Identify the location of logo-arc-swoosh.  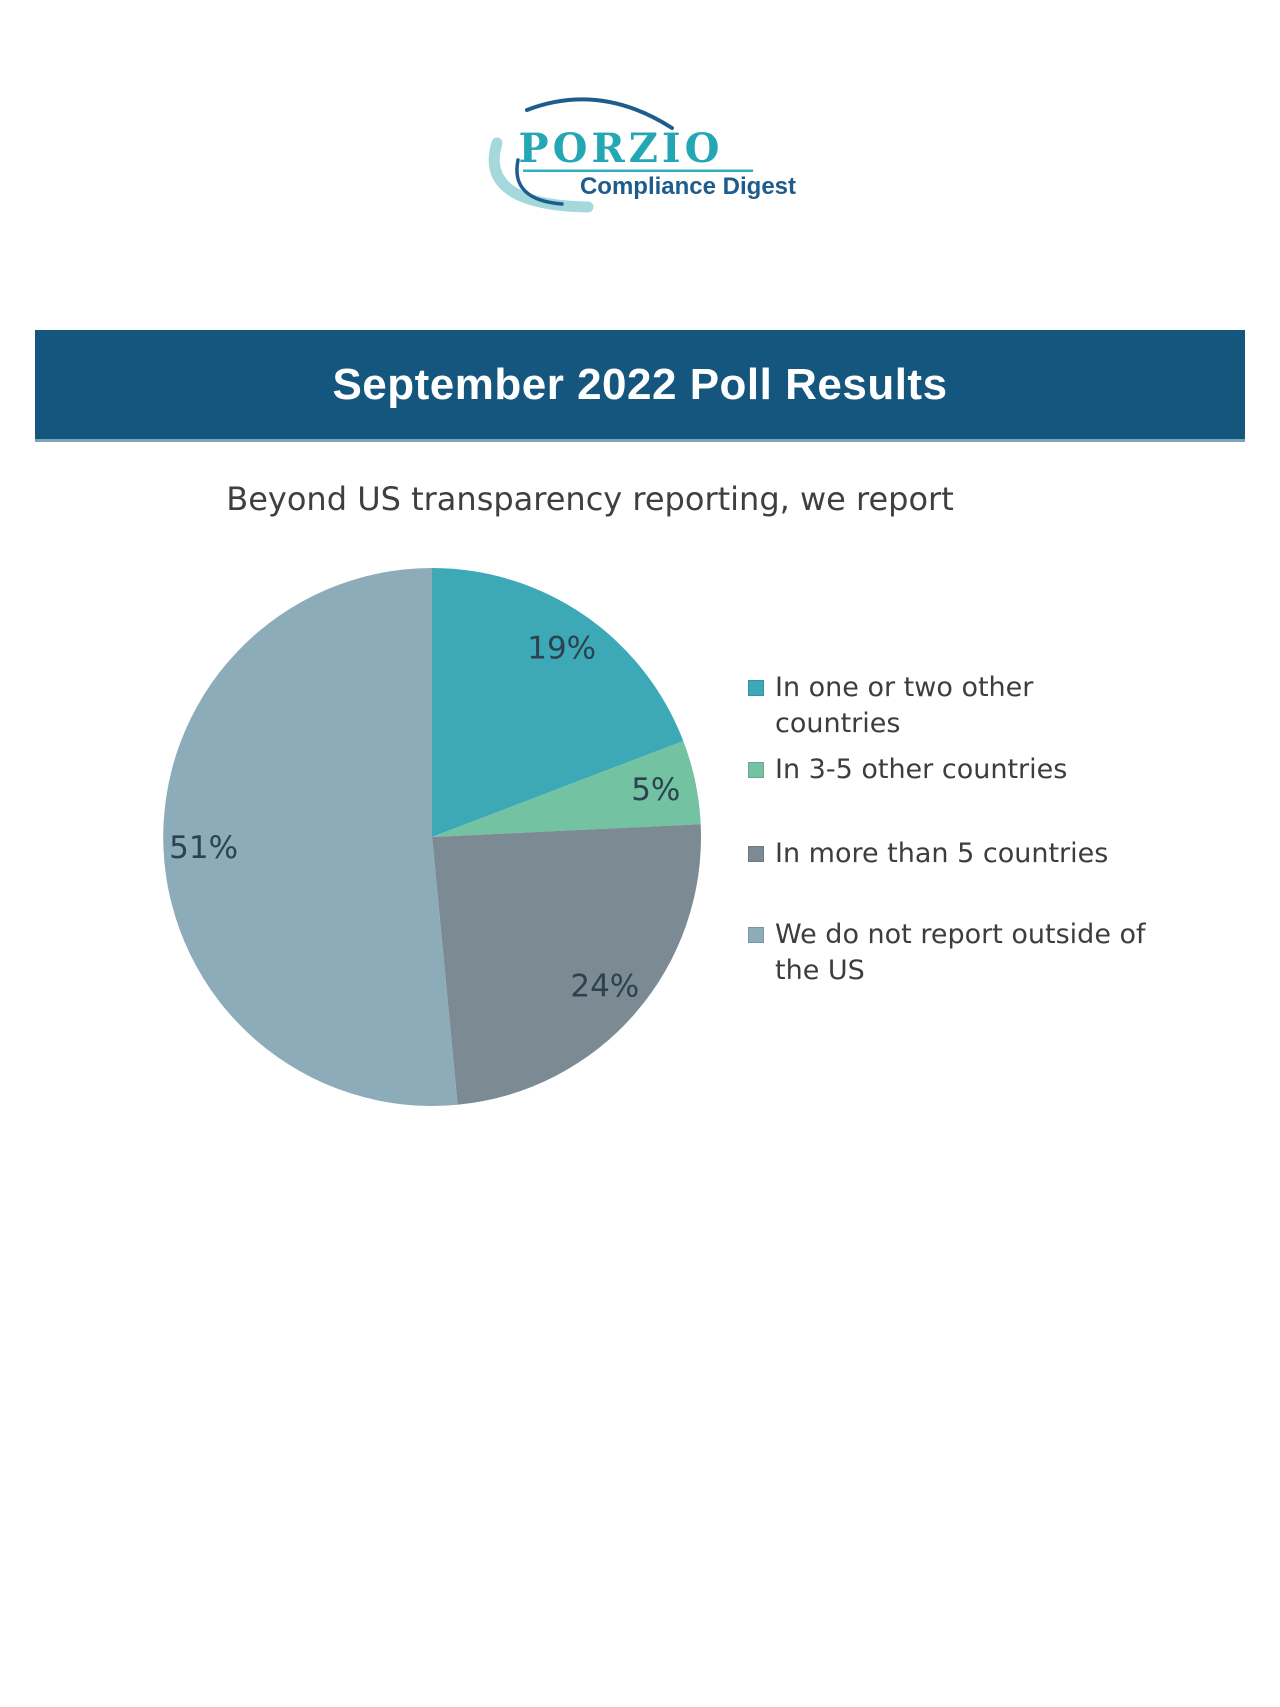
(541, 175).